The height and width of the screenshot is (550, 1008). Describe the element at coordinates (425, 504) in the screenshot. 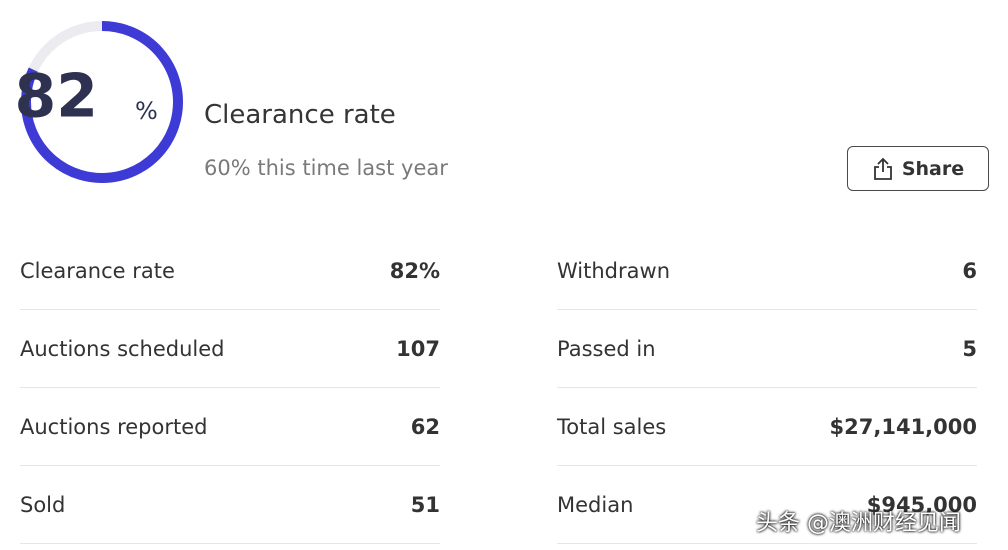

I see `stat-value: 51` at that location.